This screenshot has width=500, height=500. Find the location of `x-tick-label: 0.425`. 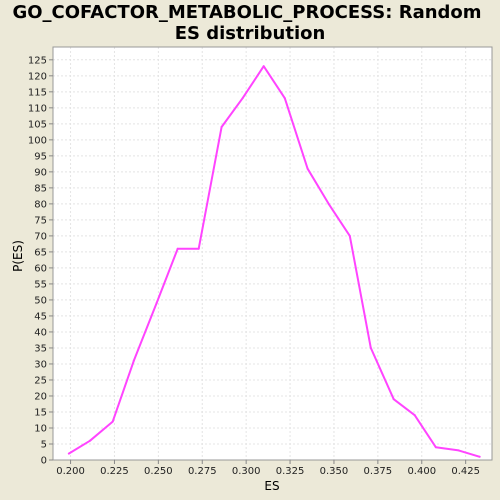

x-tick-label: 0.425 is located at coordinates (465, 471).